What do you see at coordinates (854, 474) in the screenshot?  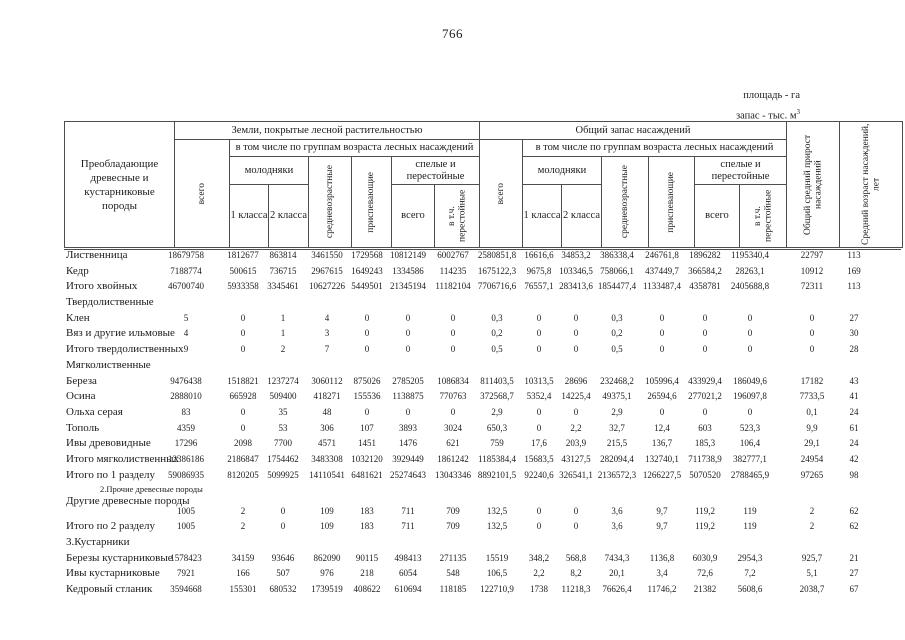 I see `cell-value: 98` at bounding box center [854, 474].